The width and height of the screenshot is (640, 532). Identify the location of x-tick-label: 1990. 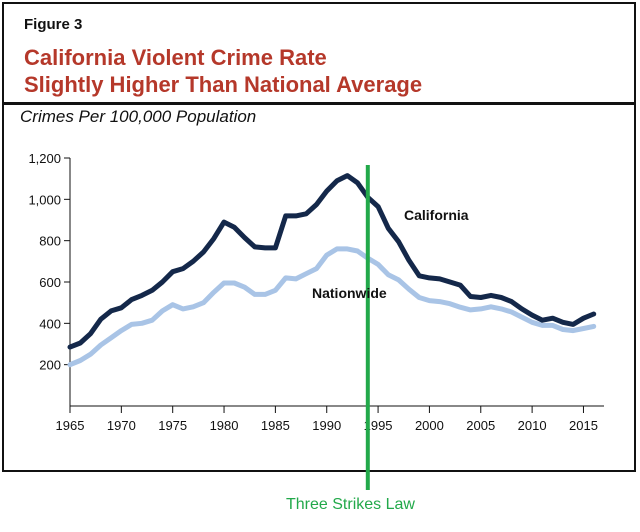
(326, 425).